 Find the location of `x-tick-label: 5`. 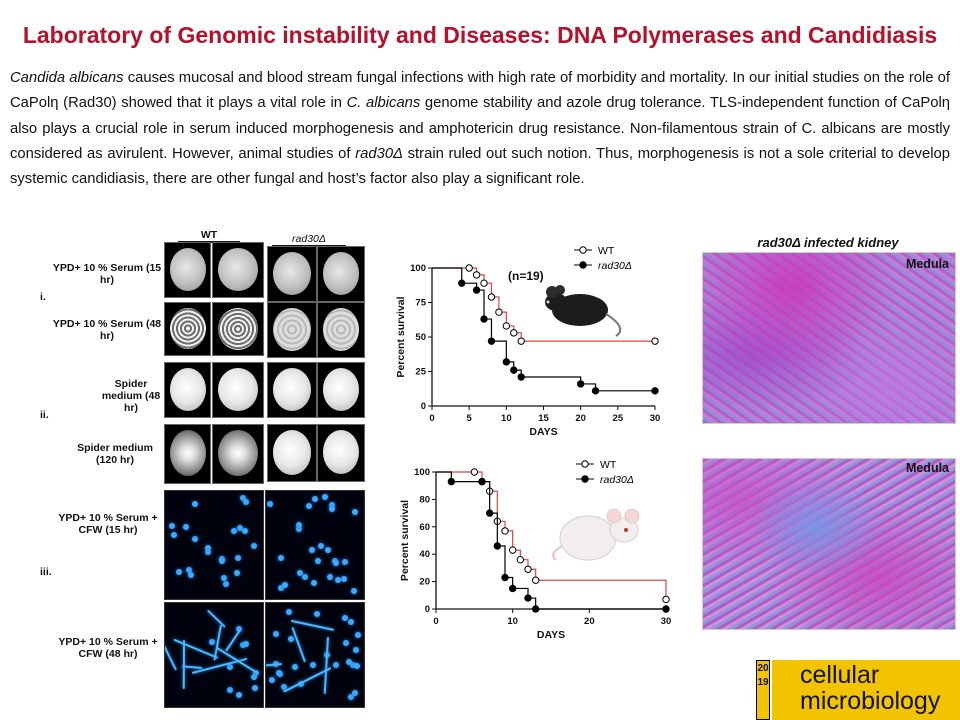

x-tick-label: 5 is located at coordinates (470, 418).